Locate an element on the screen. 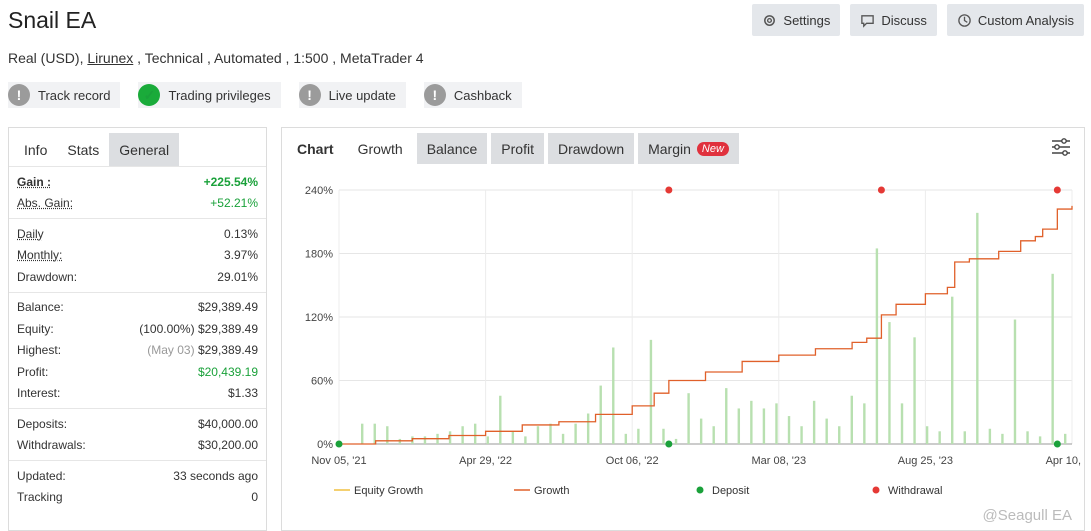 This screenshot has width=1091, height=531. page-title: Snail EA is located at coordinates (52, 20).